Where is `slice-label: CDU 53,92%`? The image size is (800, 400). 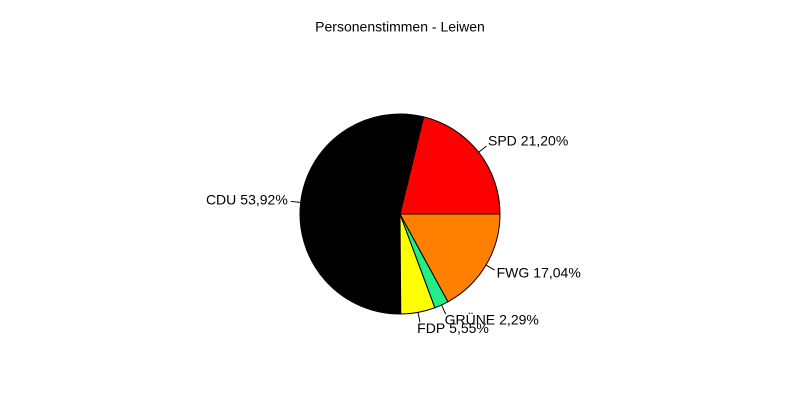 slice-label: CDU 53,92% is located at coordinates (247, 199).